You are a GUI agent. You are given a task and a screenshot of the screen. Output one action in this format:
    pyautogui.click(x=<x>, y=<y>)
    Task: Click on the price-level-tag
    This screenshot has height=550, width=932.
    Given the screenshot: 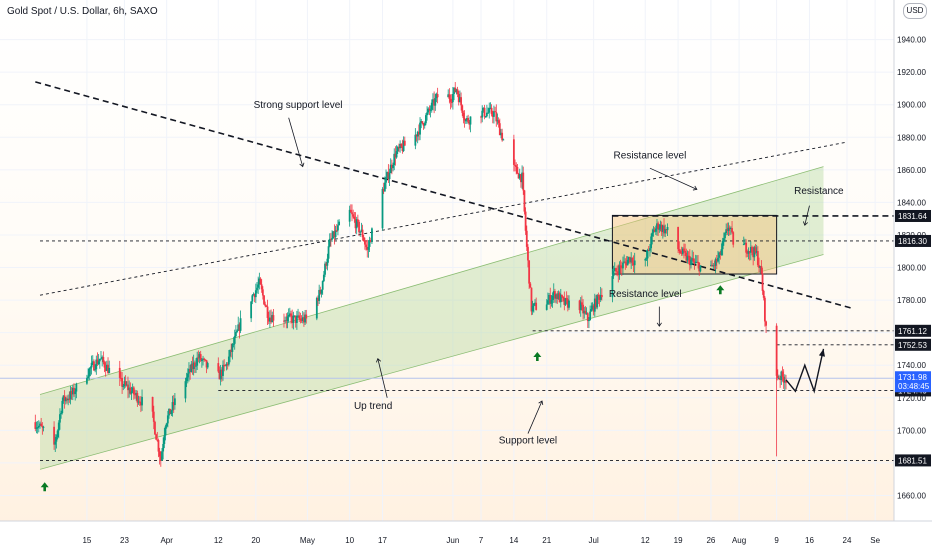 What is the action you would take?
    pyautogui.click(x=913, y=330)
    